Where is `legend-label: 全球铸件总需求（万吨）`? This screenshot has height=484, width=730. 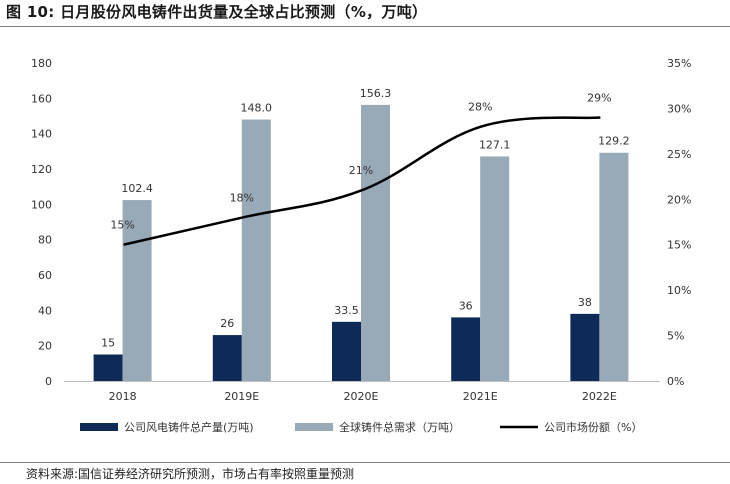
legend-label: 全球铸件总需求（万吨） is located at coordinates (399, 427).